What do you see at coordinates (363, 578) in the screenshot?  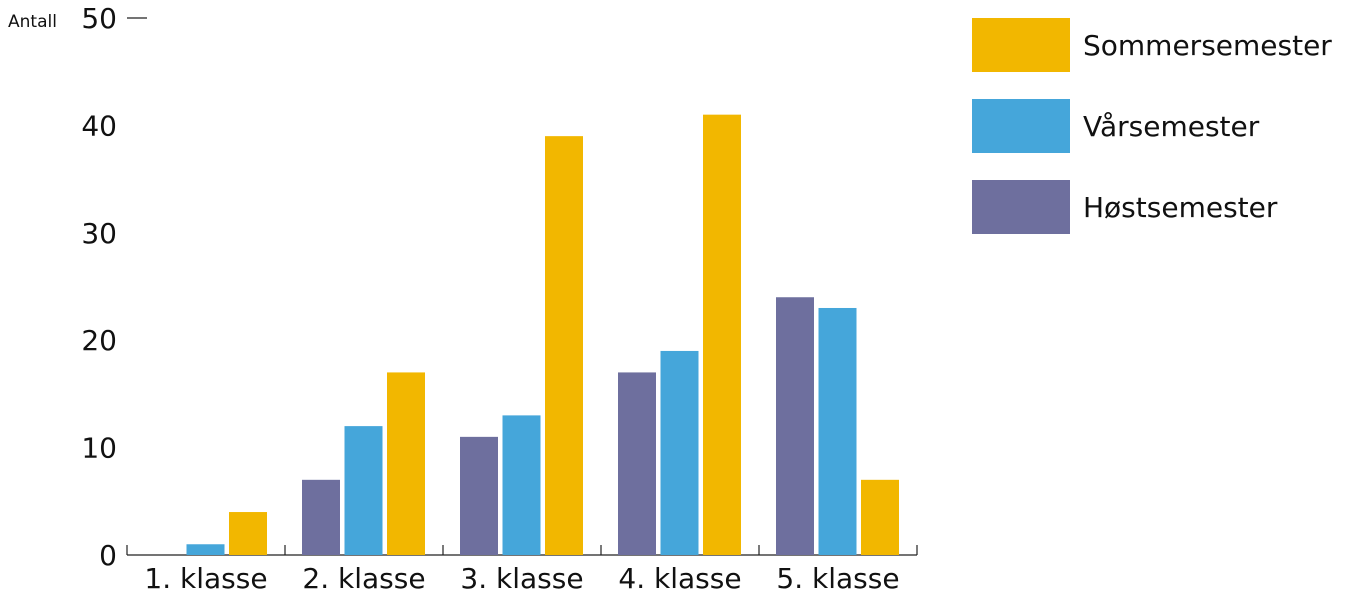 I see `x-tick-label: 2. klasse` at bounding box center [363, 578].